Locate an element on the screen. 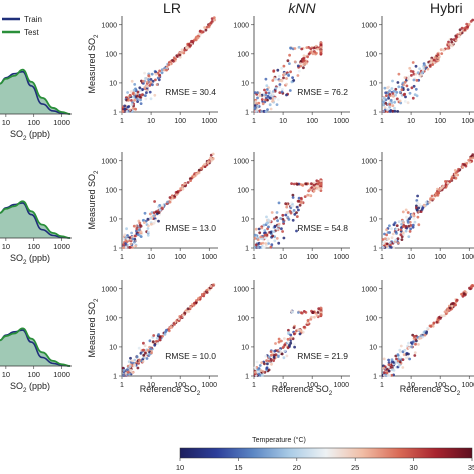 Image resolution: width=474 pixels, height=474 pixels. x-tick-label: 1000 is located at coordinates (209, 385).